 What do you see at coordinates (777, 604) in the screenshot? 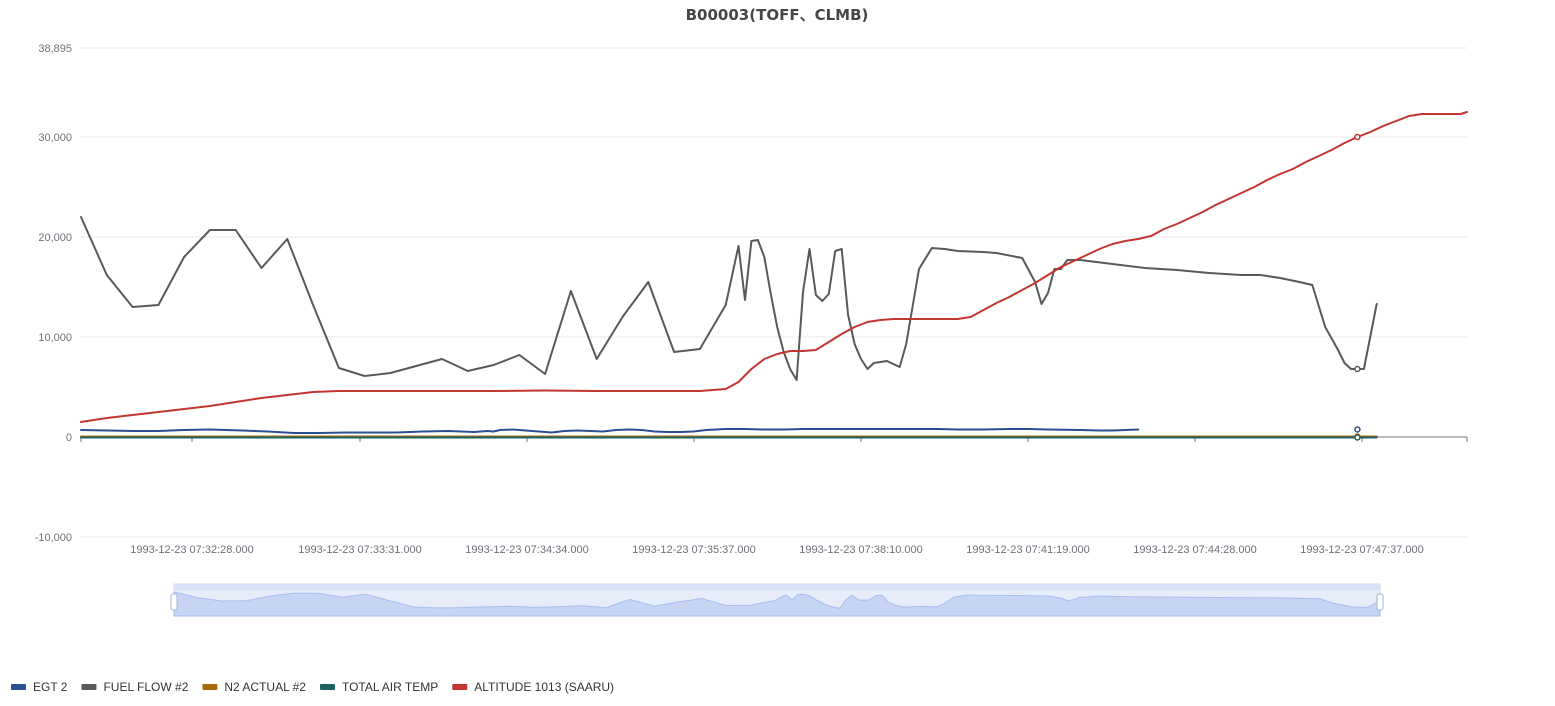
I see `zoom-thumbnail` at bounding box center [777, 604].